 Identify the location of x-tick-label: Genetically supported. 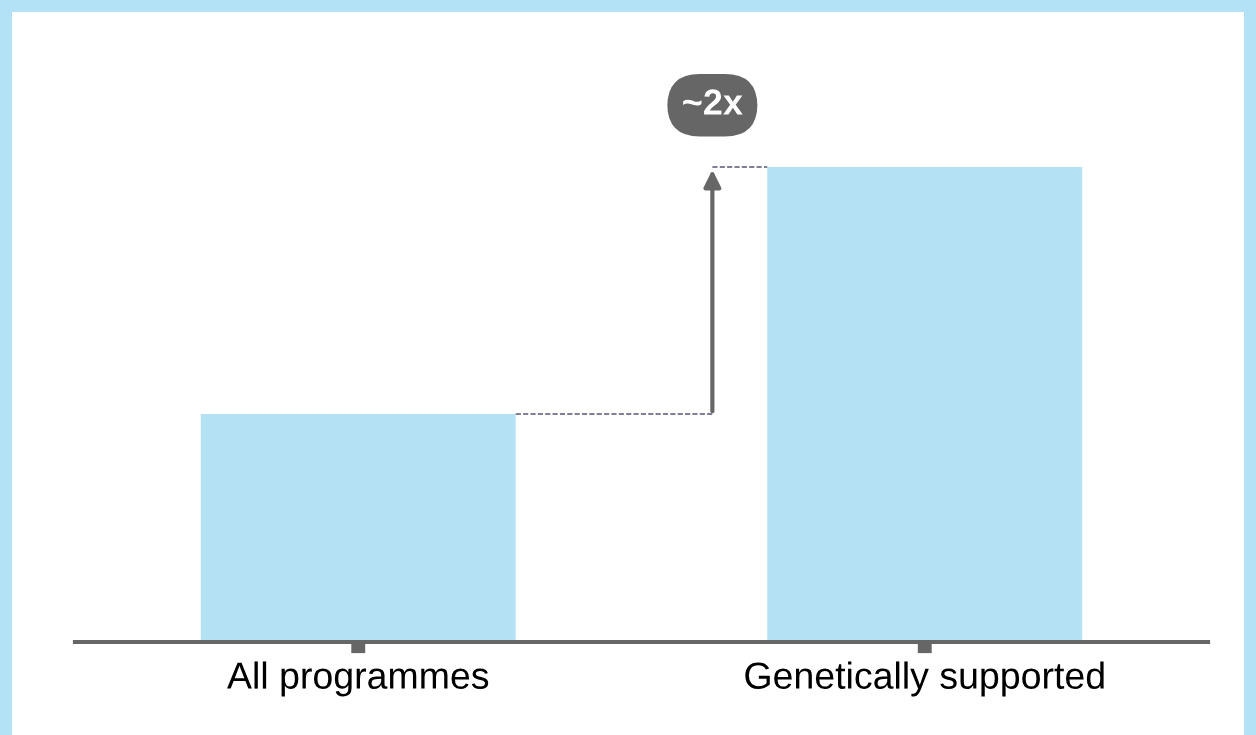
(924, 679).